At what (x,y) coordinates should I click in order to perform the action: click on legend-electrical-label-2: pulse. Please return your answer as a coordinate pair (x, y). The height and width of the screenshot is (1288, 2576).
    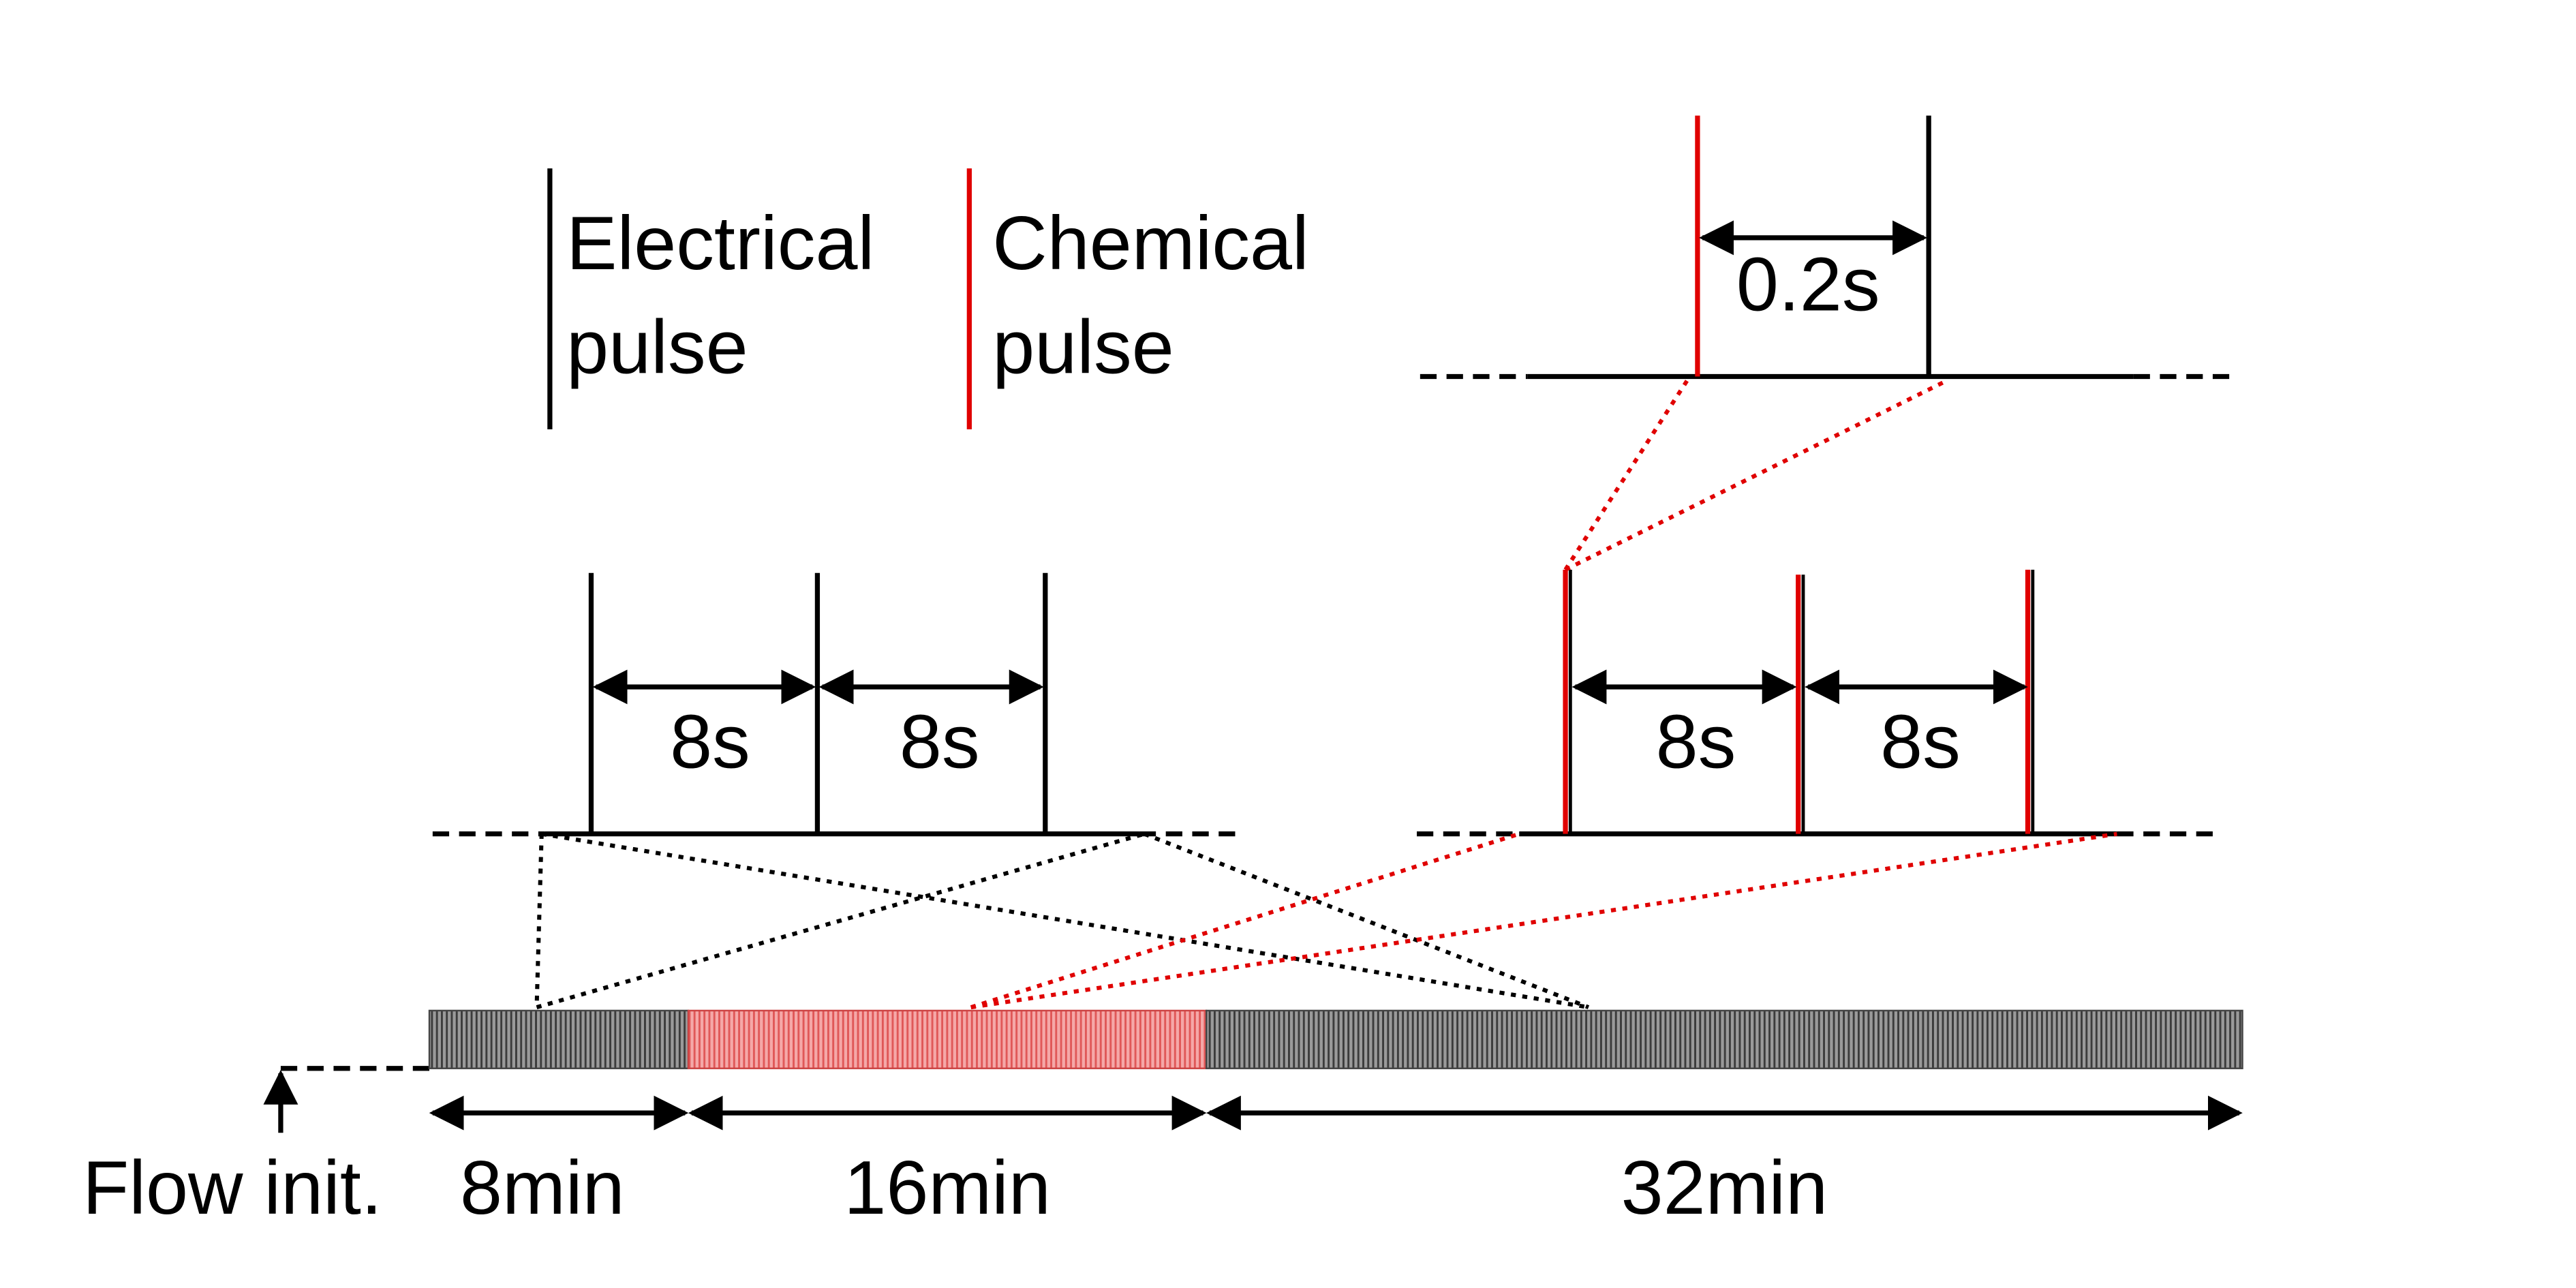
    Looking at the image, I should click on (657, 348).